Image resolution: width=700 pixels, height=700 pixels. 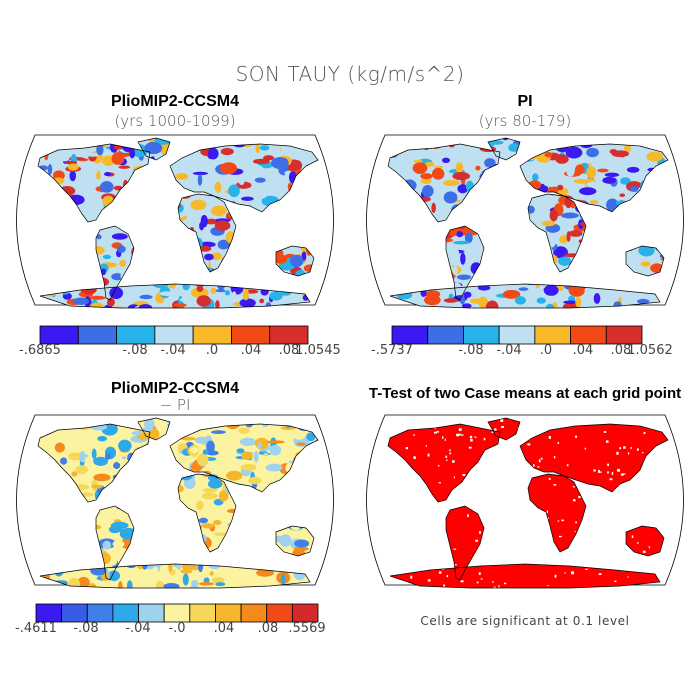 I want to click on coastline-antarctica, so click(x=525, y=576).